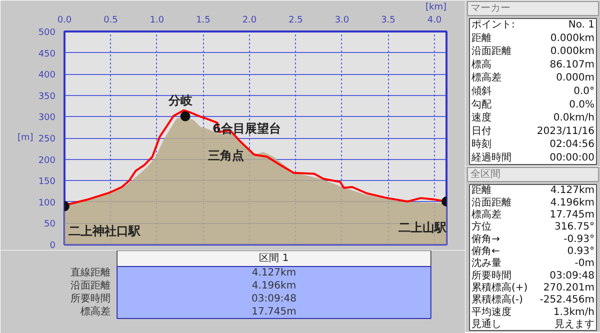  I want to click on annotation: 二上山駅, so click(423, 227).